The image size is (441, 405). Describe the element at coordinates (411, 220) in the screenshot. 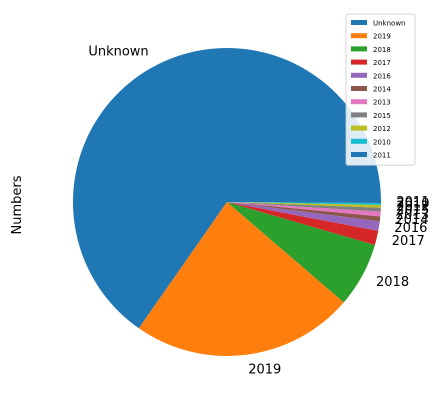

I see `slice-label-2014: 2014` at that location.